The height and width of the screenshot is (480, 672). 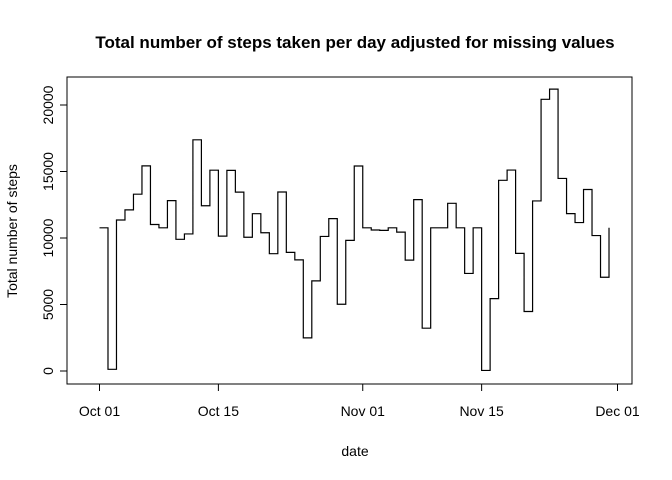 What do you see at coordinates (359, 401) in the screenshot?
I see `x-axis: Oct 01 Oct 15 Nov 01 Nov 15 Dec 01` at bounding box center [359, 401].